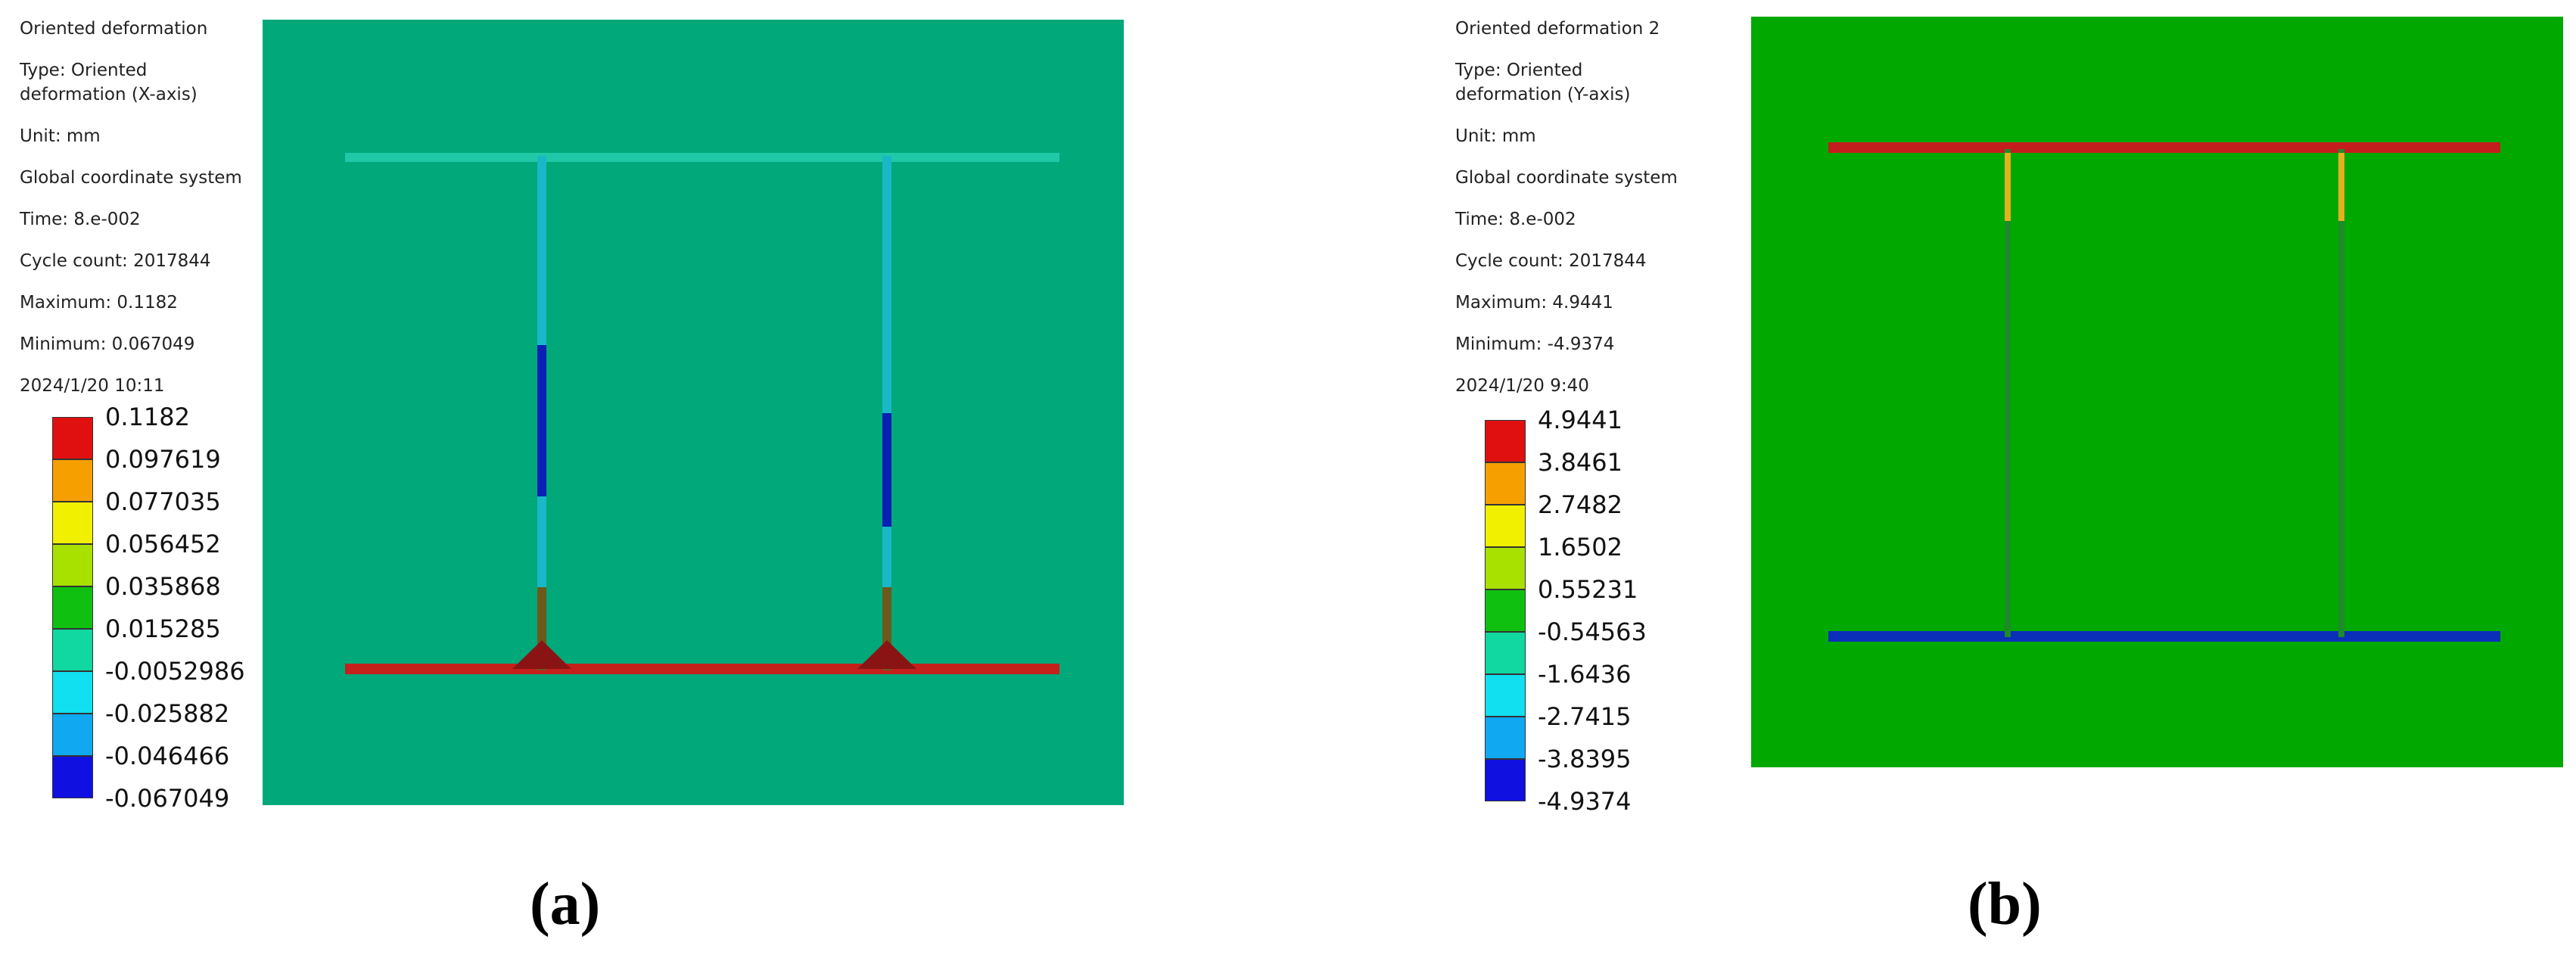 This screenshot has height=958, width=2576. What do you see at coordinates (107, 344) in the screenshot?
I see `info-line: Minimum: 0.067049` at bounding box center [107, 344].